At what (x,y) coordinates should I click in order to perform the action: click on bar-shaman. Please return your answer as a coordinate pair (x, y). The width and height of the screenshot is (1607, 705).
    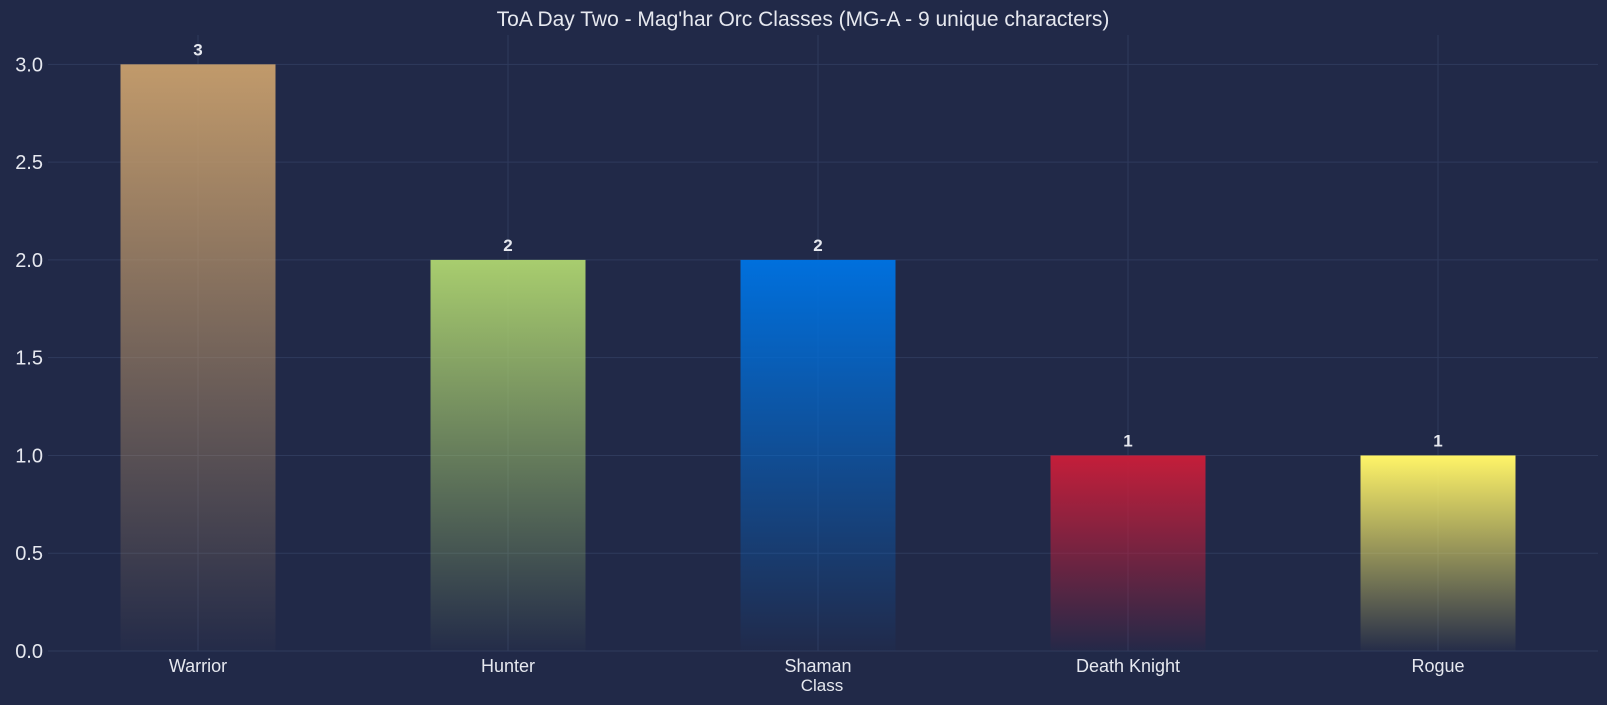
    Looking at the image, I should click on (818, 455).